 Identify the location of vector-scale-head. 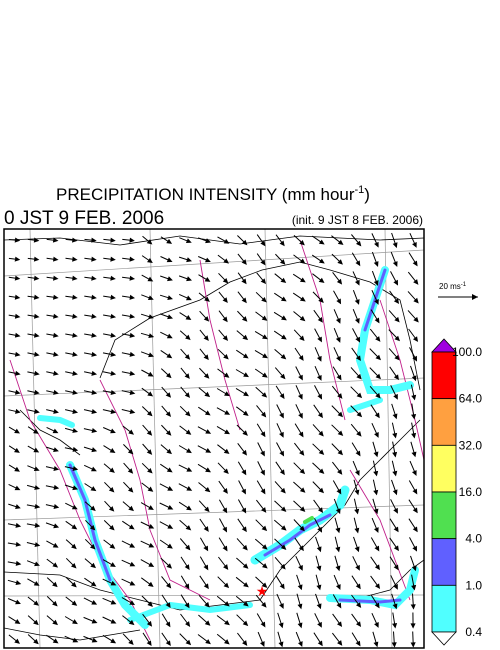
(475, 297).